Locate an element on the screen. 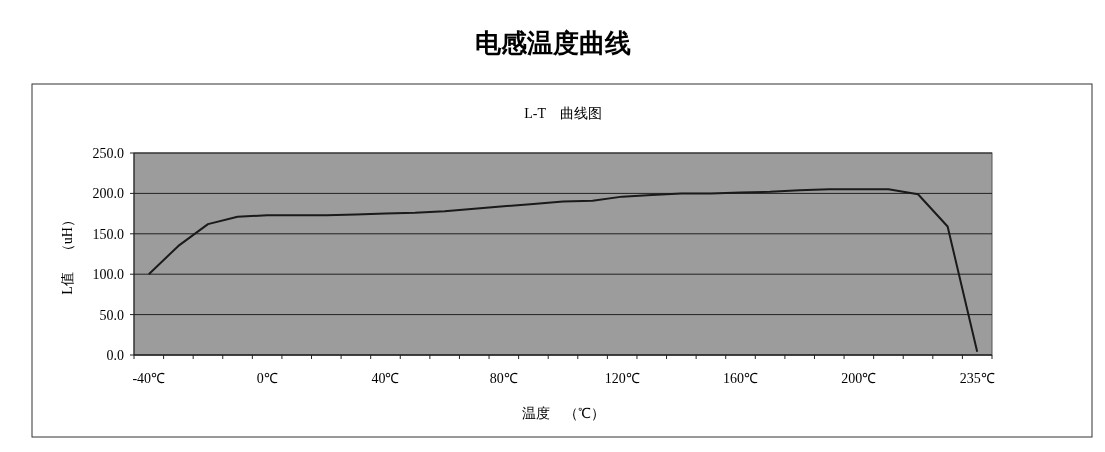  y-tick-label: 100.0 is located at coordinates (108, 275).